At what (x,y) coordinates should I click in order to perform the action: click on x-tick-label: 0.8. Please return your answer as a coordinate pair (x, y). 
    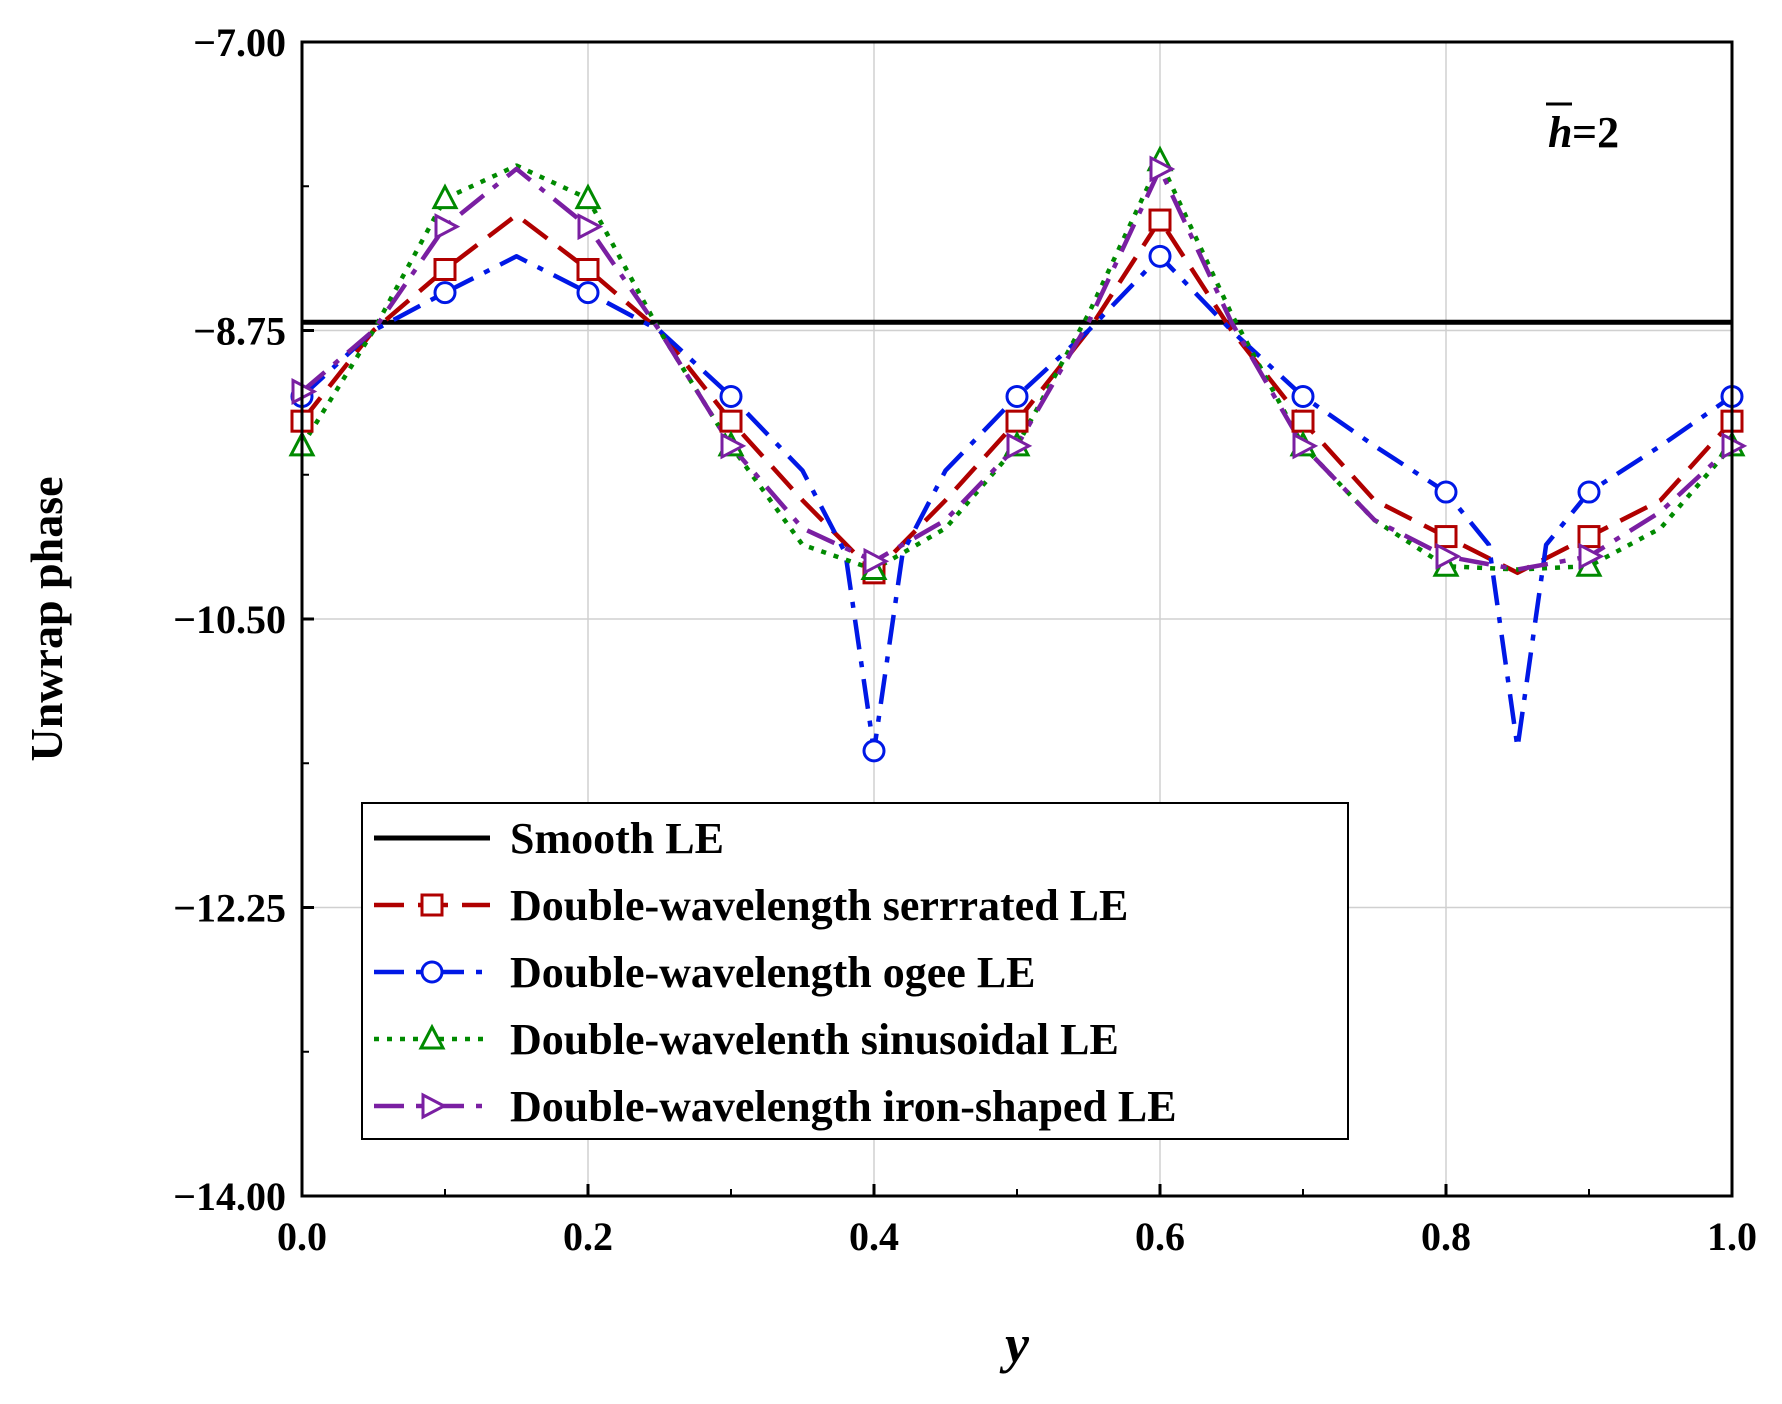
    Looking at the image, I should click on (1446, 1236).